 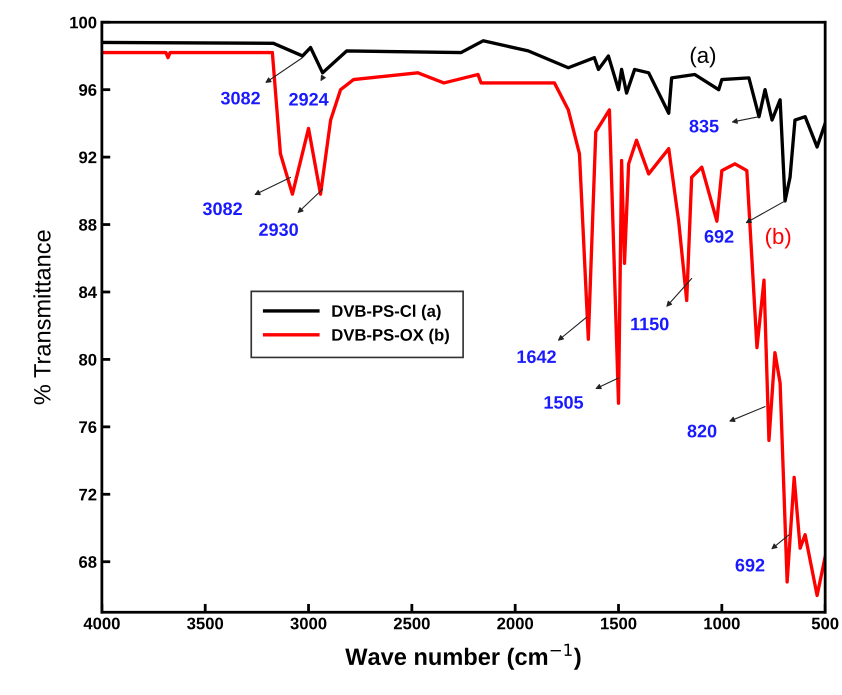 What do you see at coordinates (88, 292) in the screenshot?
I see `y-tick-label: 84` at bounding box center [88, 292].